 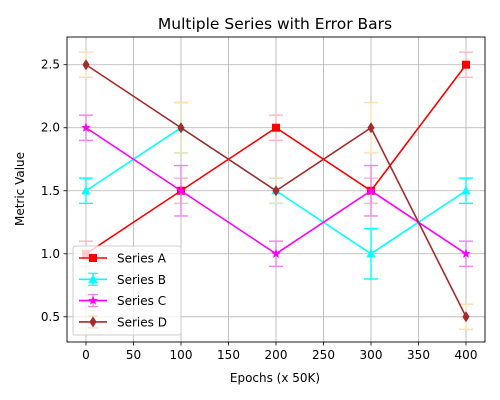 I want to click on legend-item: Series B, so click(x=122, y=279).